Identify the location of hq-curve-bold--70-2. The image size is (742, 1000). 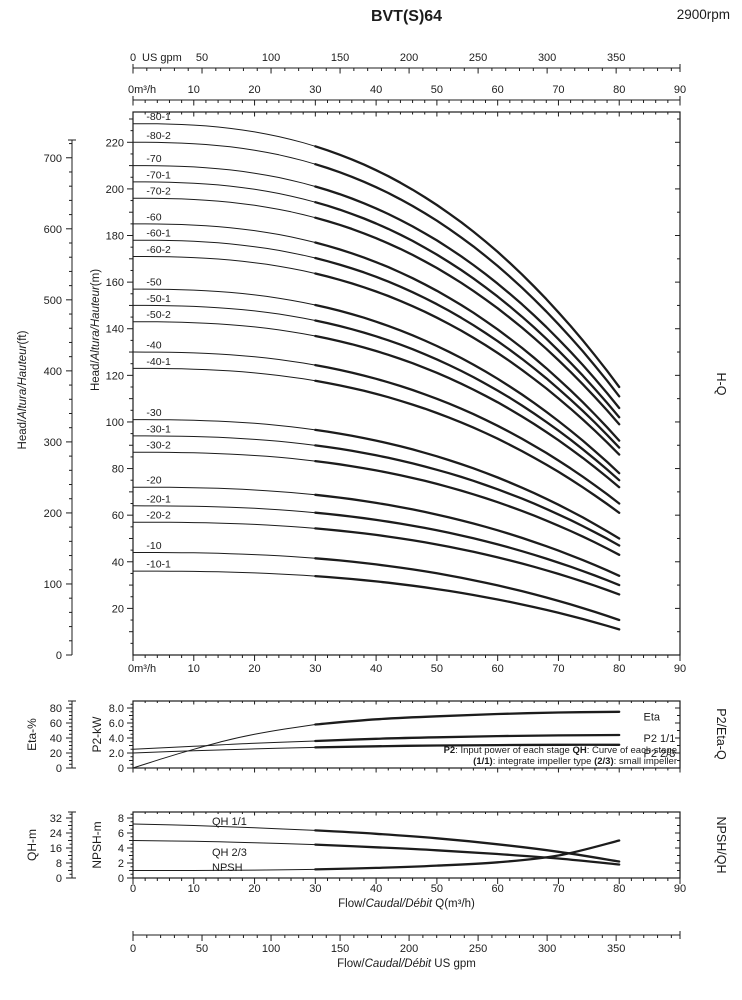
(467, 321).